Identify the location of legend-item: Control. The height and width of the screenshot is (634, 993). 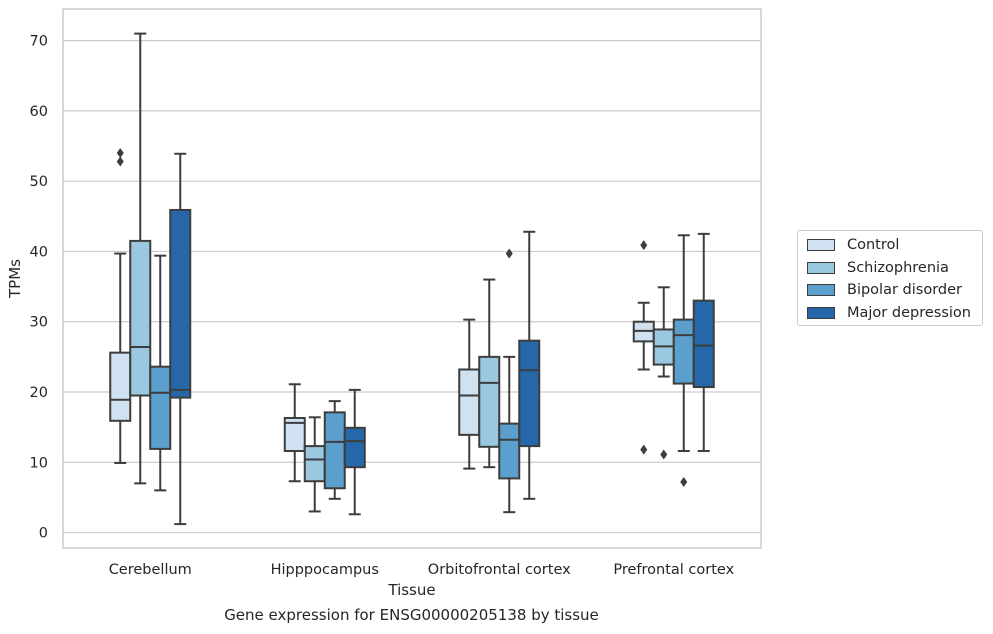
(848, 245).